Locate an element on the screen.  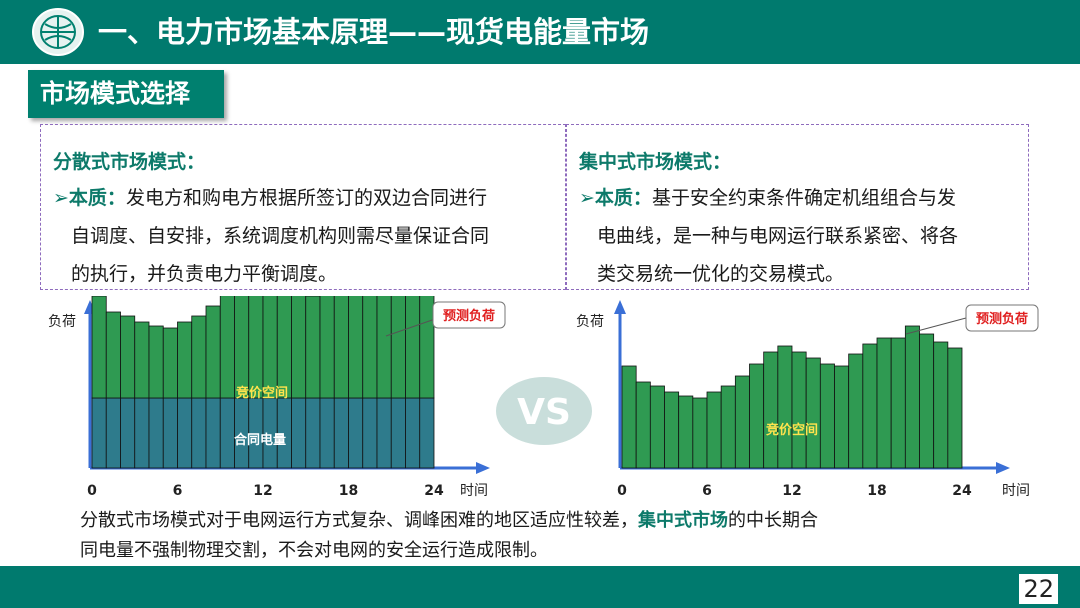
body-line: 类交易统一优化的交易模式。 is located at coordinates (721, 274).